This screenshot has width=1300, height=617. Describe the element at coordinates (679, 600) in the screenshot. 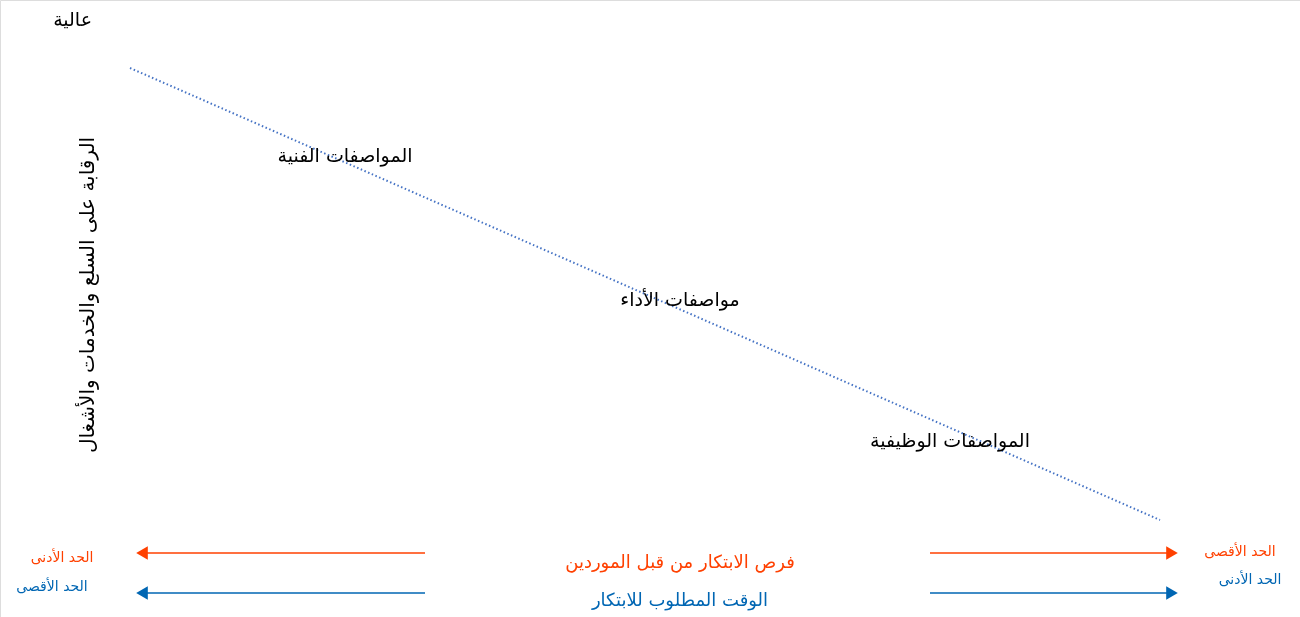

I see `text: الوقت المطلوب للابتكار` at that location.